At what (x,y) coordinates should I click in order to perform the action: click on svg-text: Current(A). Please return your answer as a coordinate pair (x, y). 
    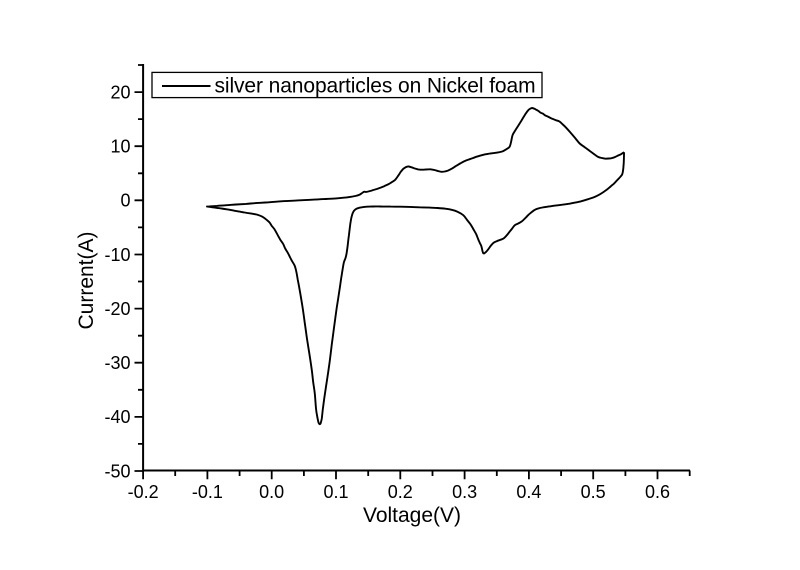
    Looking at the image, I should click on (86, 280).